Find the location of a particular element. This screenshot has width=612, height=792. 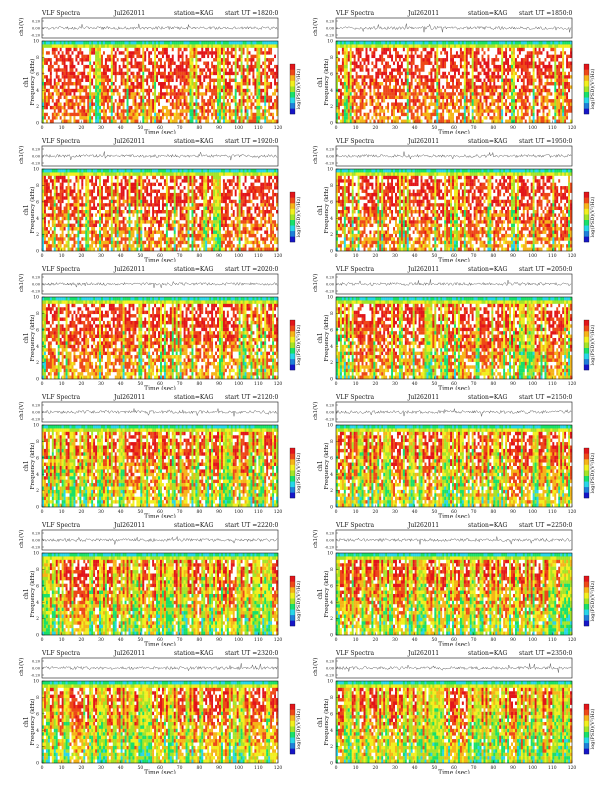

y-axis-label: Frequency (kHz) is located at coordinates (32, 82).